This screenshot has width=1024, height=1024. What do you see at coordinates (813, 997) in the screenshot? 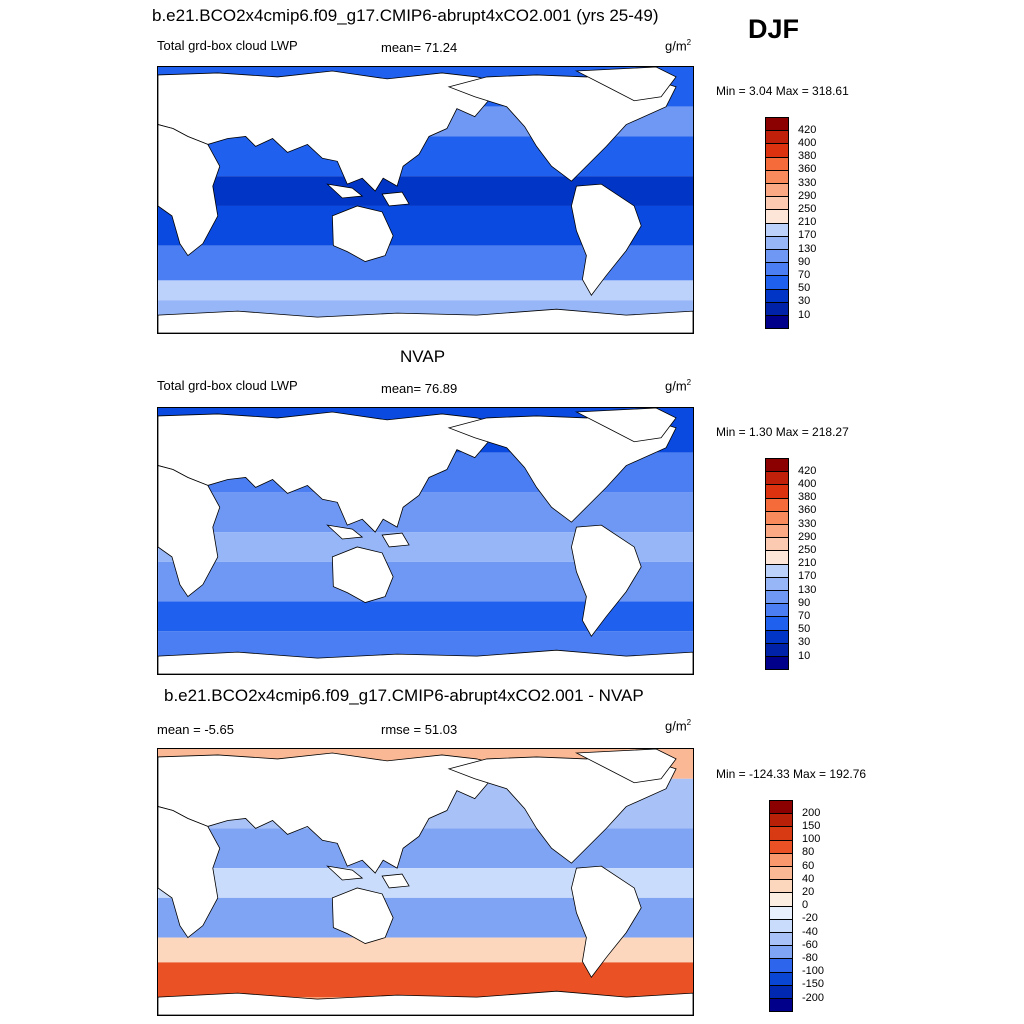
I see `colorbar-tick-label: -200` at bounding box center [813, 997].